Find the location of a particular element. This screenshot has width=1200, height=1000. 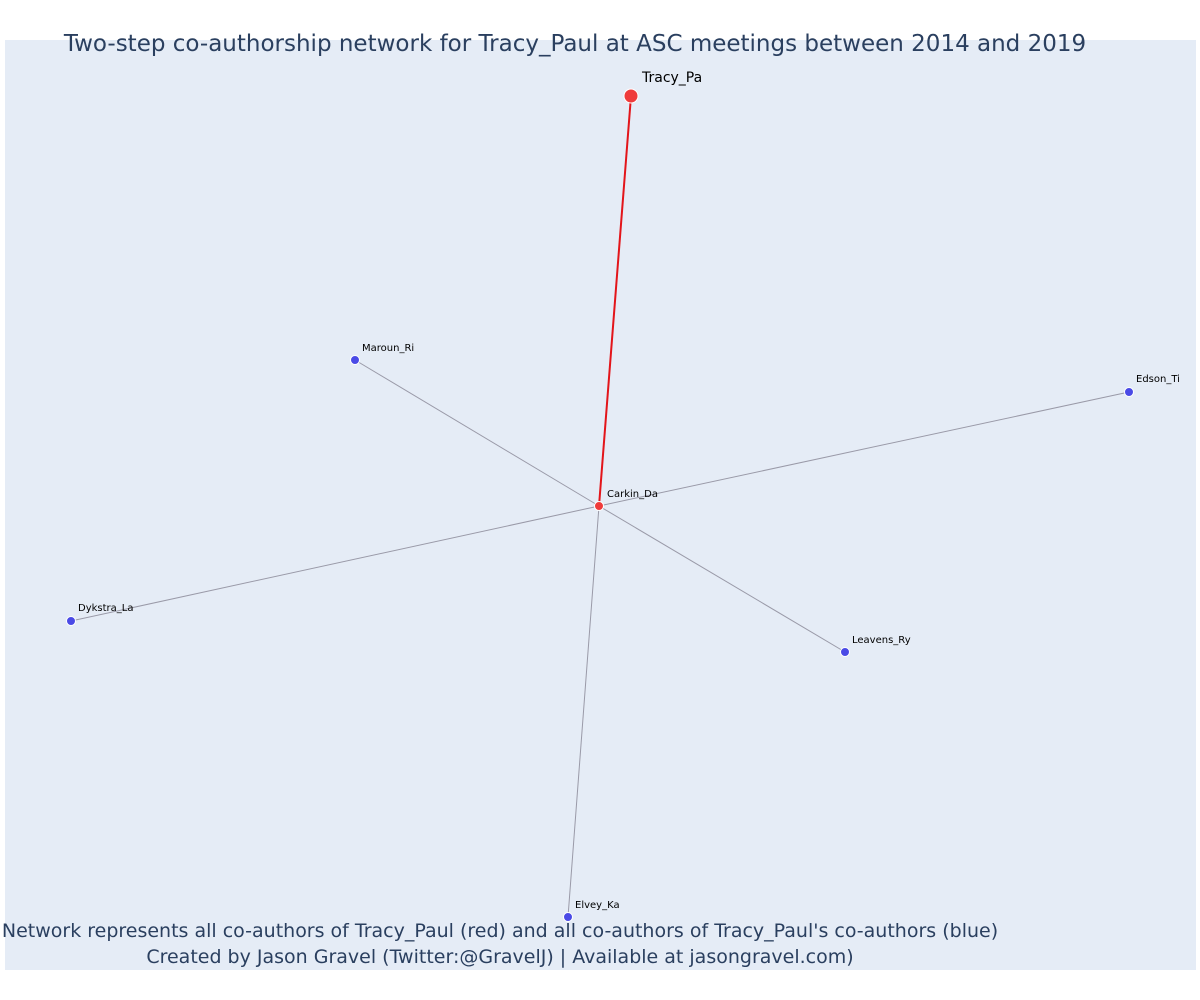

edge-carkin_da-edson_ti is located at coordinates (864, 449).